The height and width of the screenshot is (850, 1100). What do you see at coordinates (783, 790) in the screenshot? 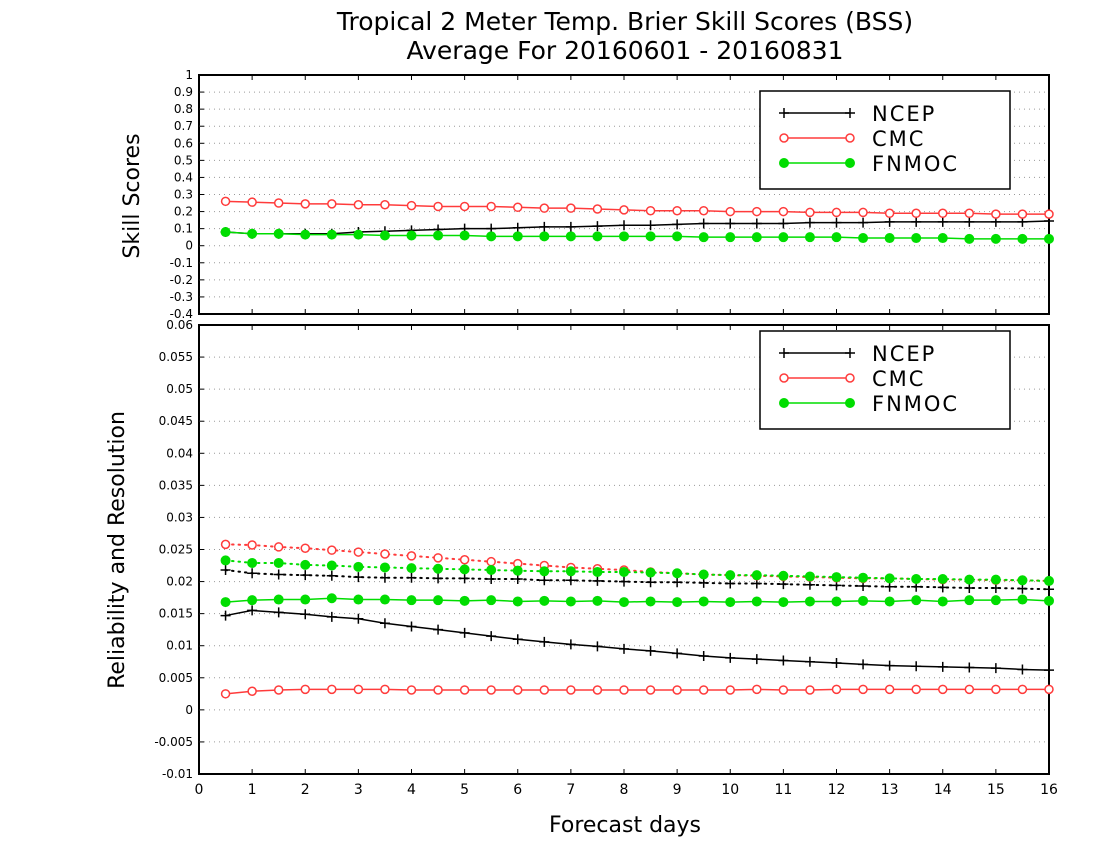
I see `x-tick-label: 11` at bounding box center [783, 790].